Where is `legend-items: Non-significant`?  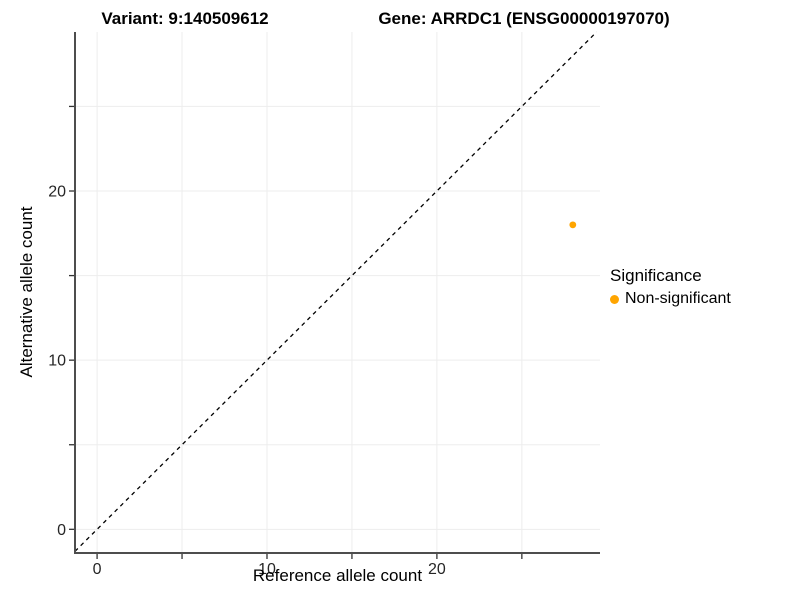
legend-items: Non-significant is located at coordinates (670, 299).